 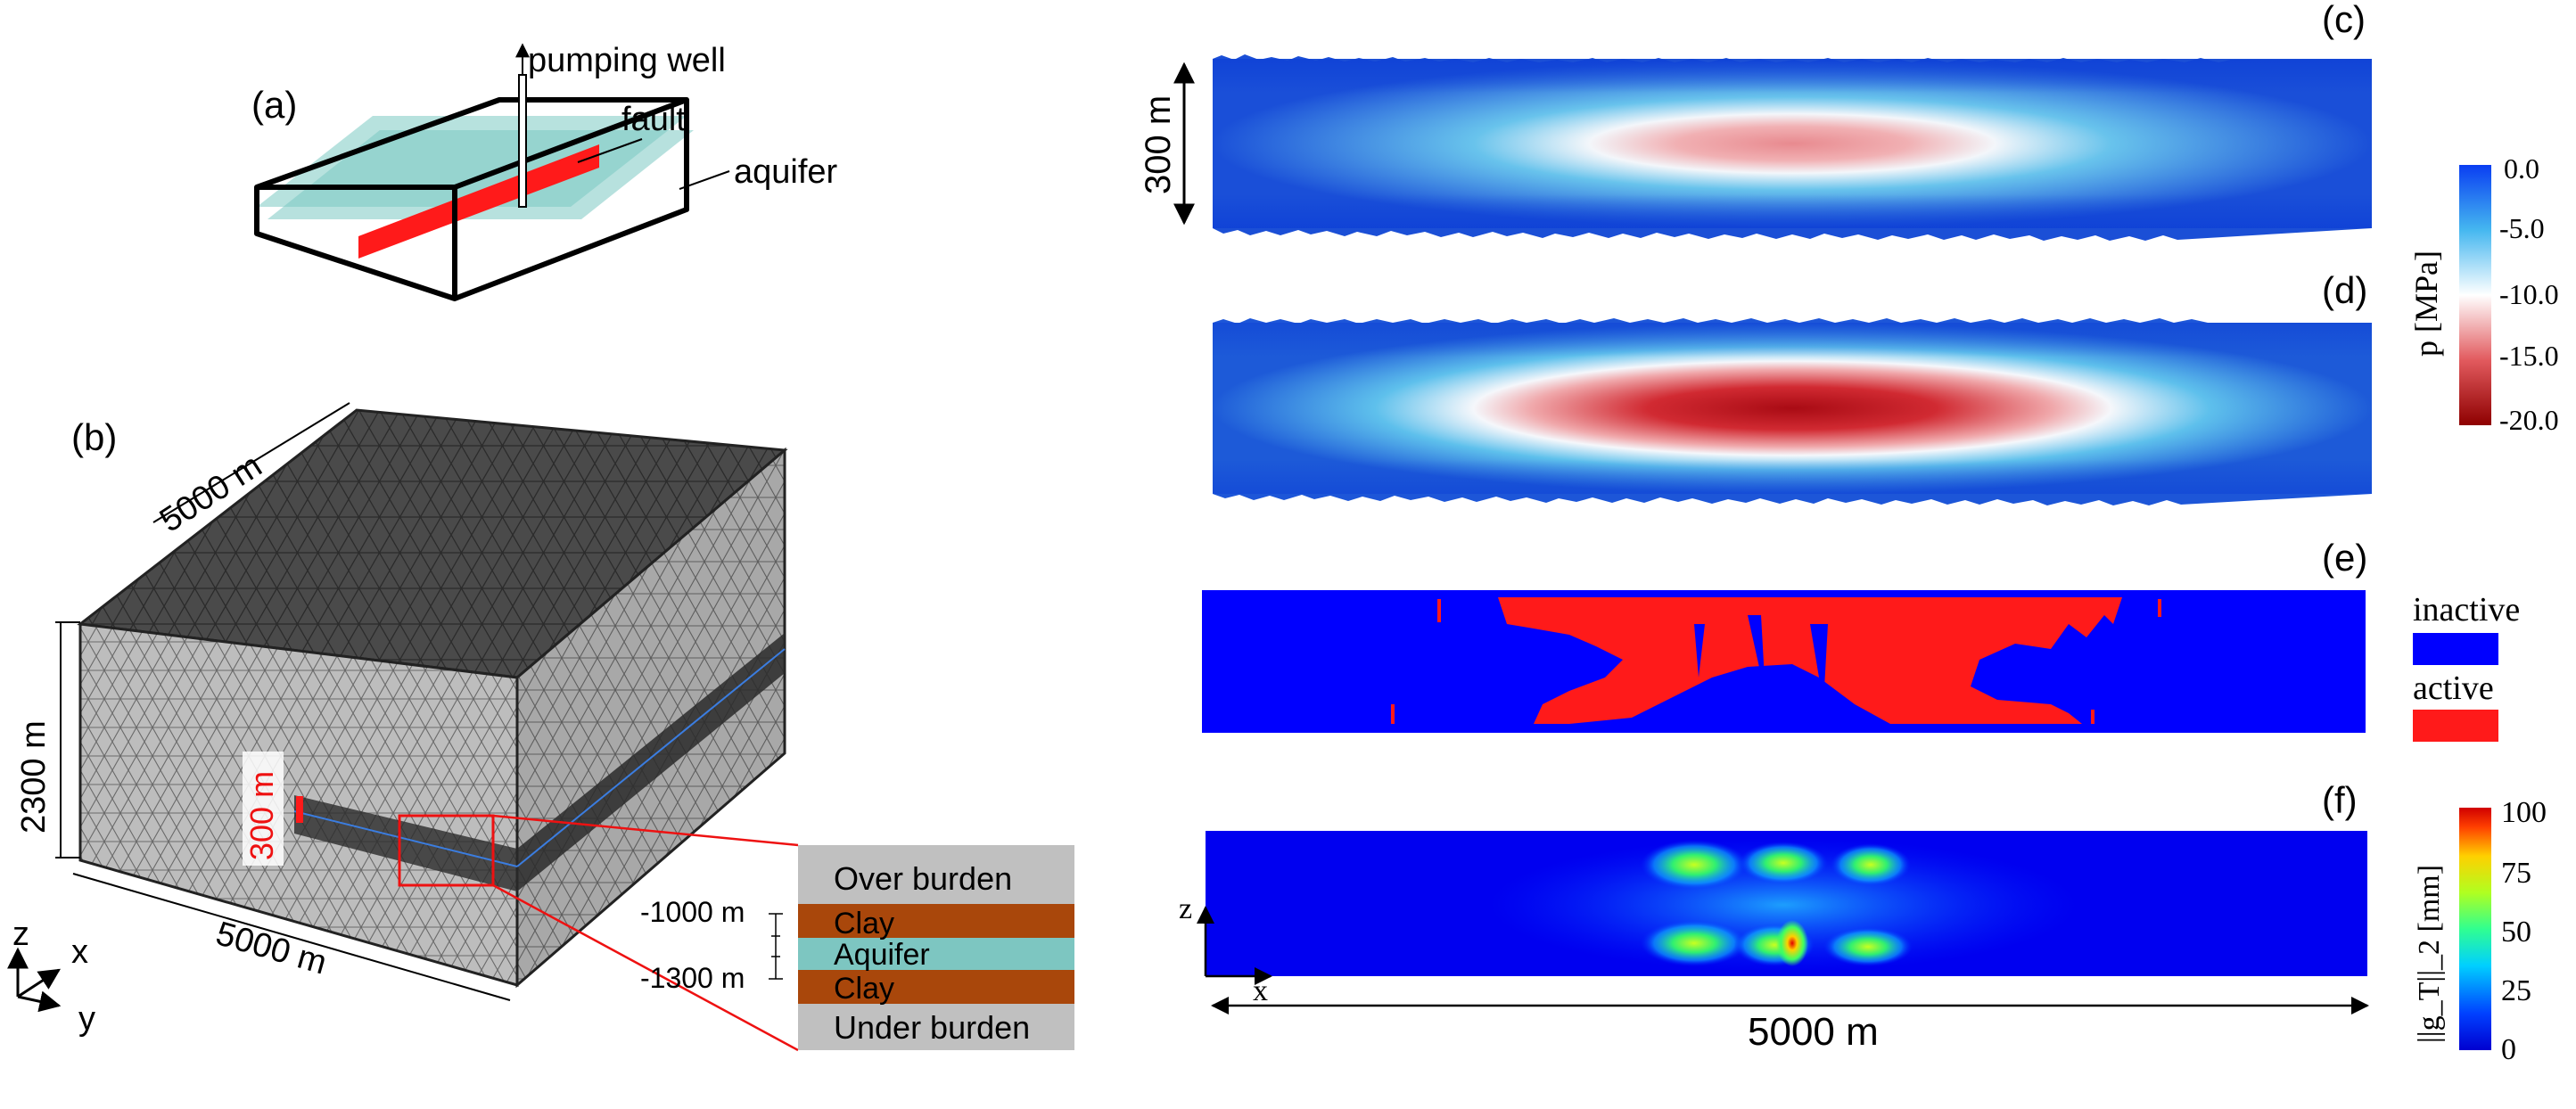 I want to click on slip-colorbar-title: ||g_T||_2 [mm], so click(x=2429, y=954).